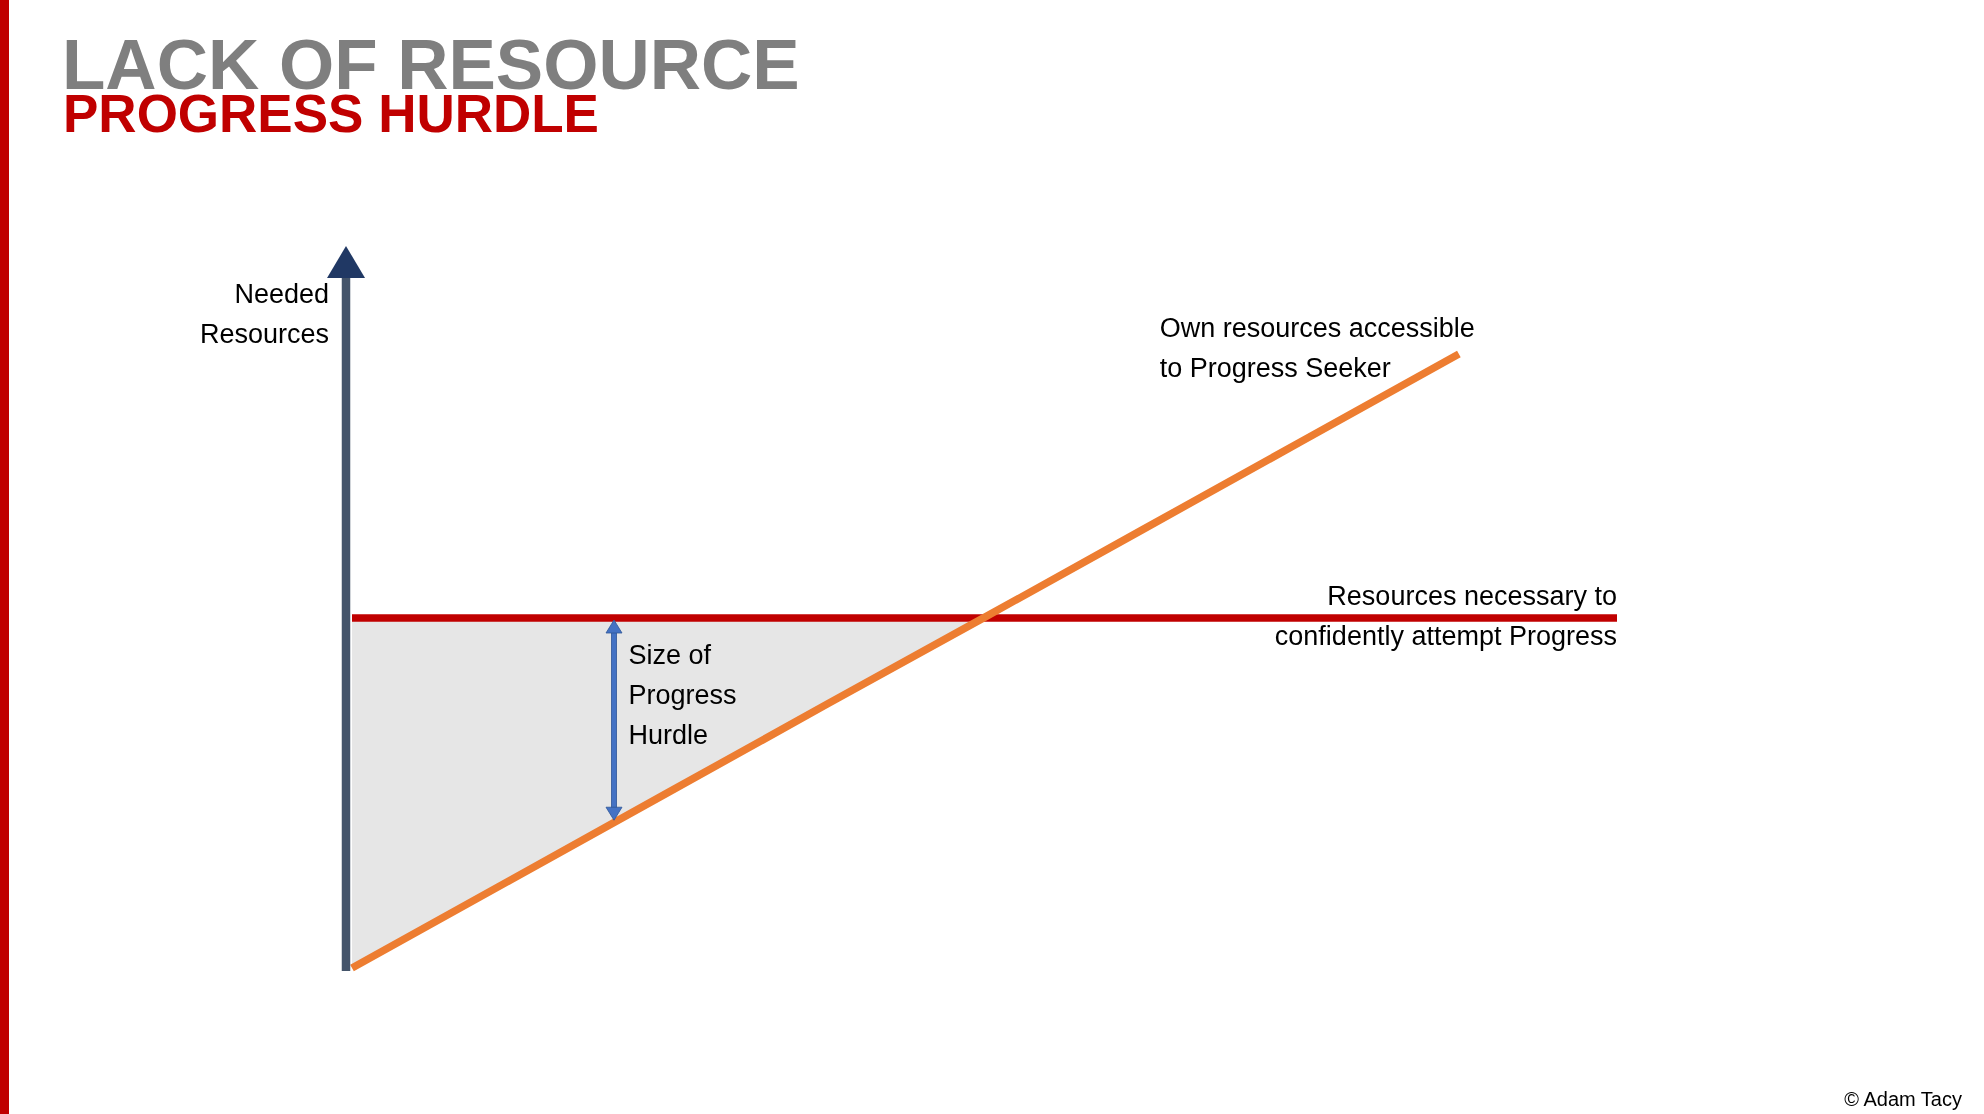  Describe the element at coordinates (1903, 1099) in the screenshot. I see `text: © Adam Tacy` at that location.